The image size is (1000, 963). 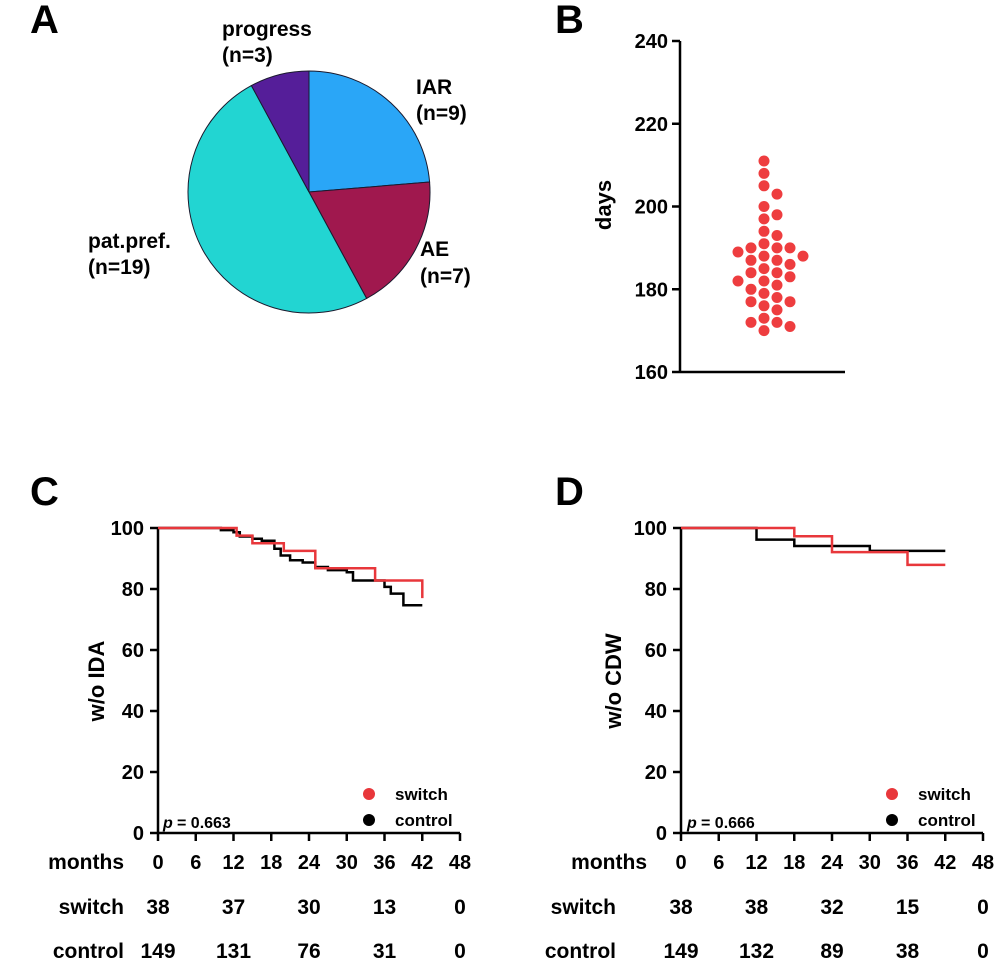 I want to click on at-risk-switch-count: 13, so click(x=384, y=907).